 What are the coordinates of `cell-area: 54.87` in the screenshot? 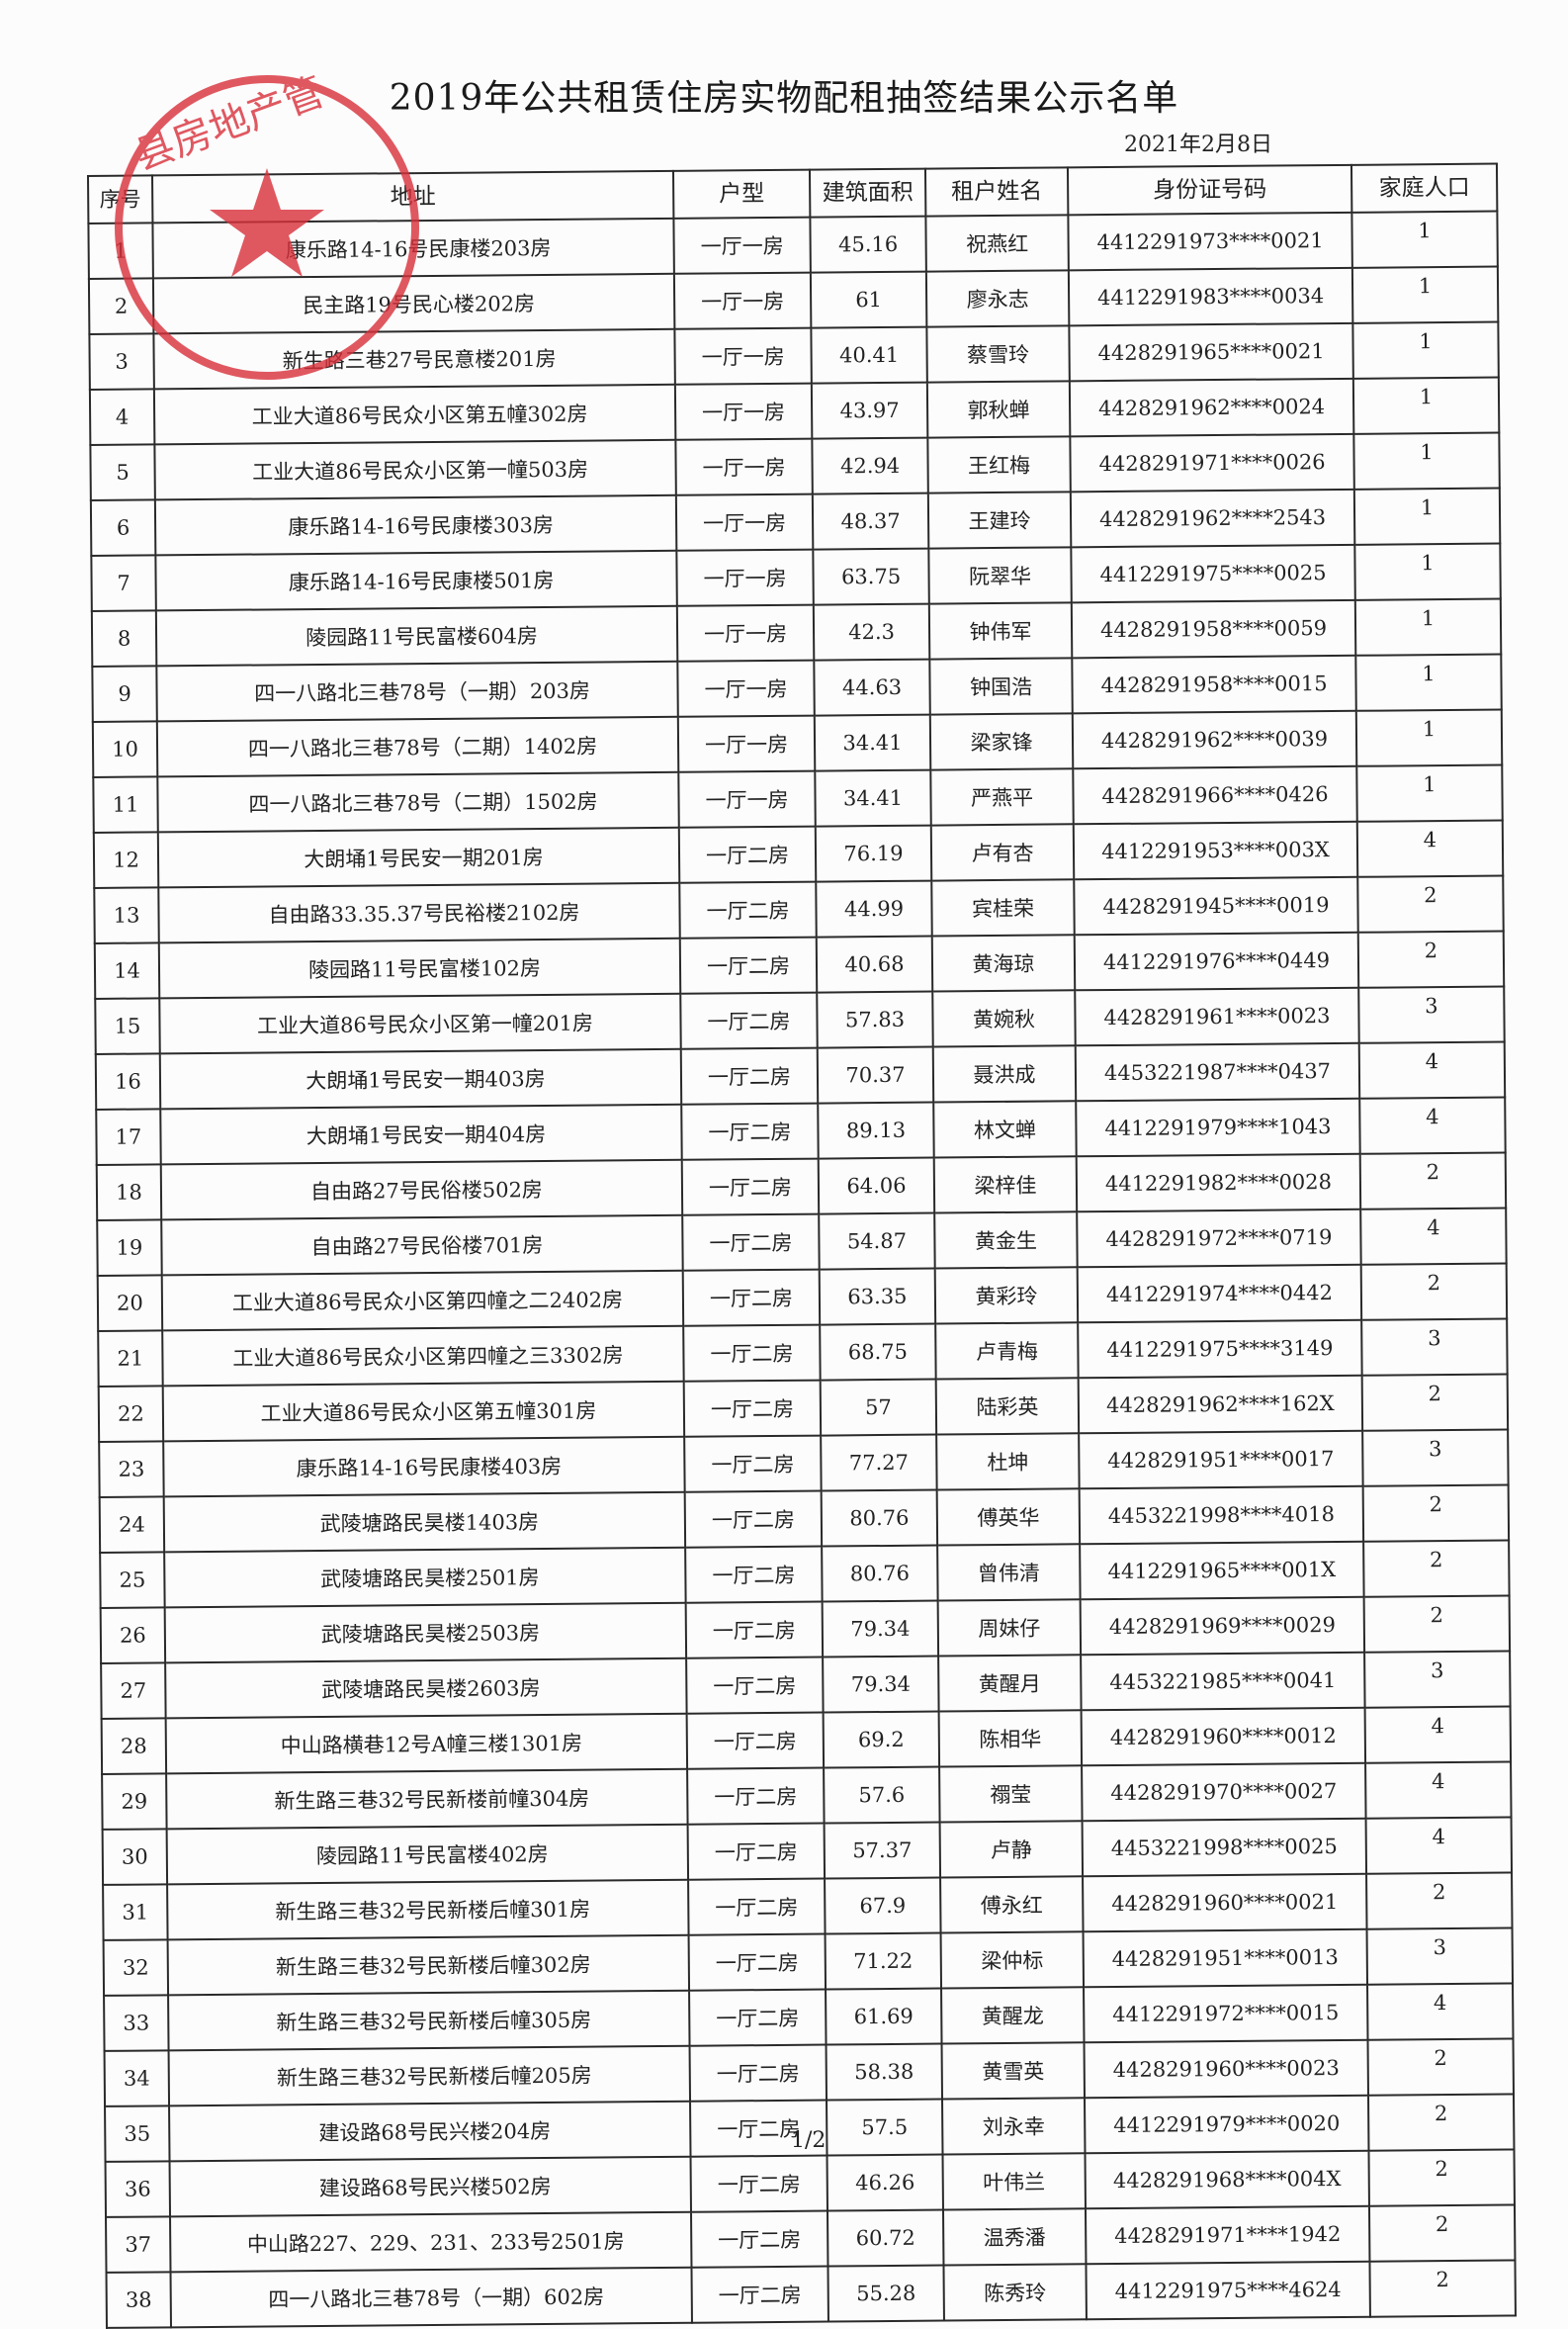 It's located at (877, 1241).